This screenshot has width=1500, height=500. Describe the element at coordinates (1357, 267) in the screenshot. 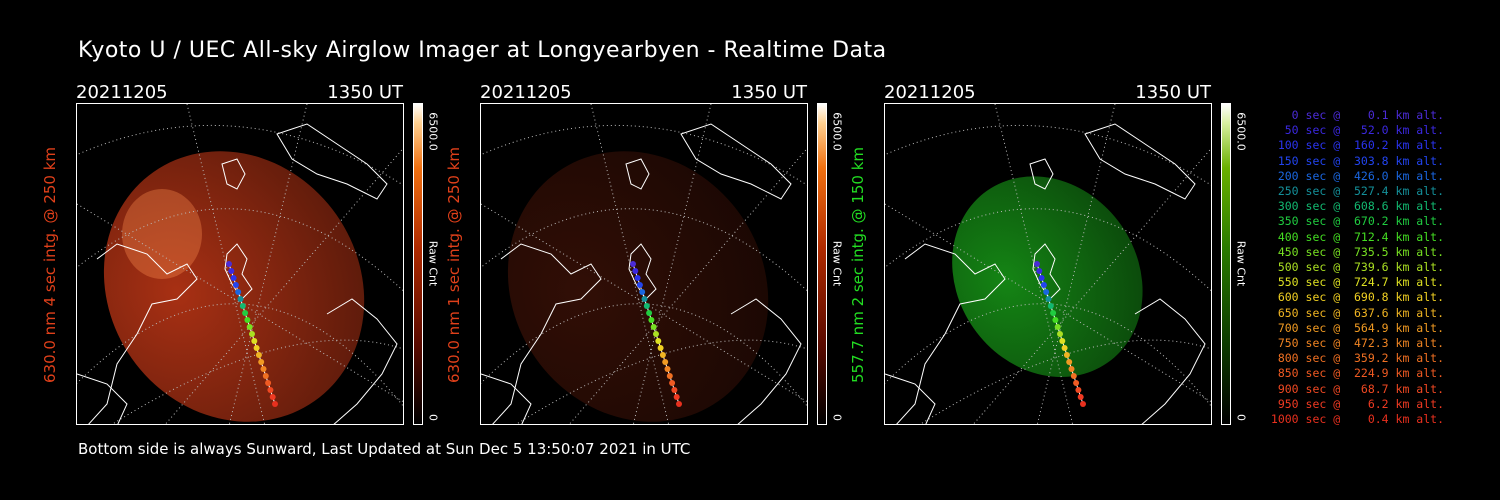

I see `legend-entry: 500 sec @ 739.6 km alt.` at that location.